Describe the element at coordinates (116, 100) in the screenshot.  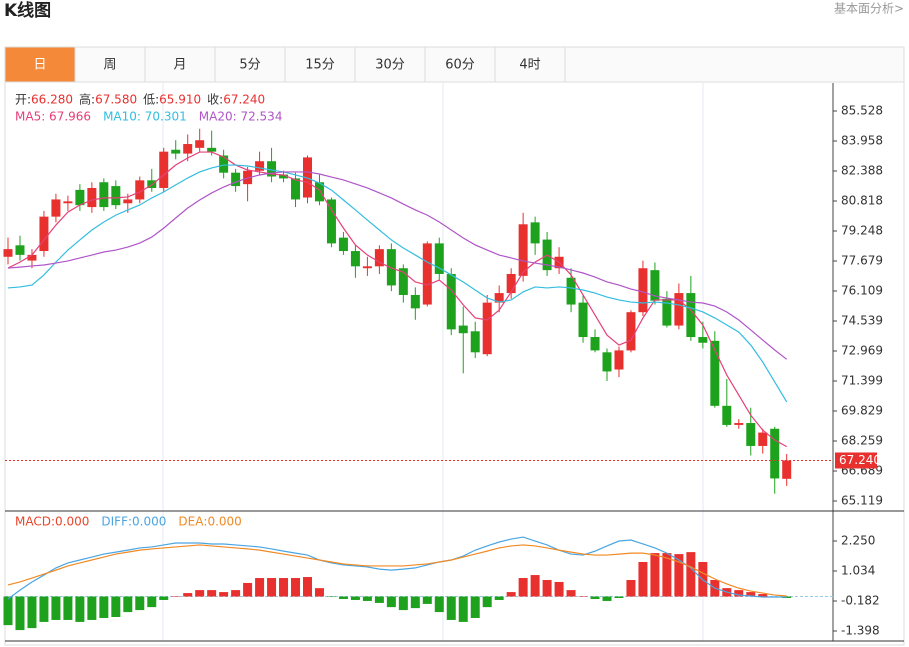
I see `legend-text: 67.580` at that location.